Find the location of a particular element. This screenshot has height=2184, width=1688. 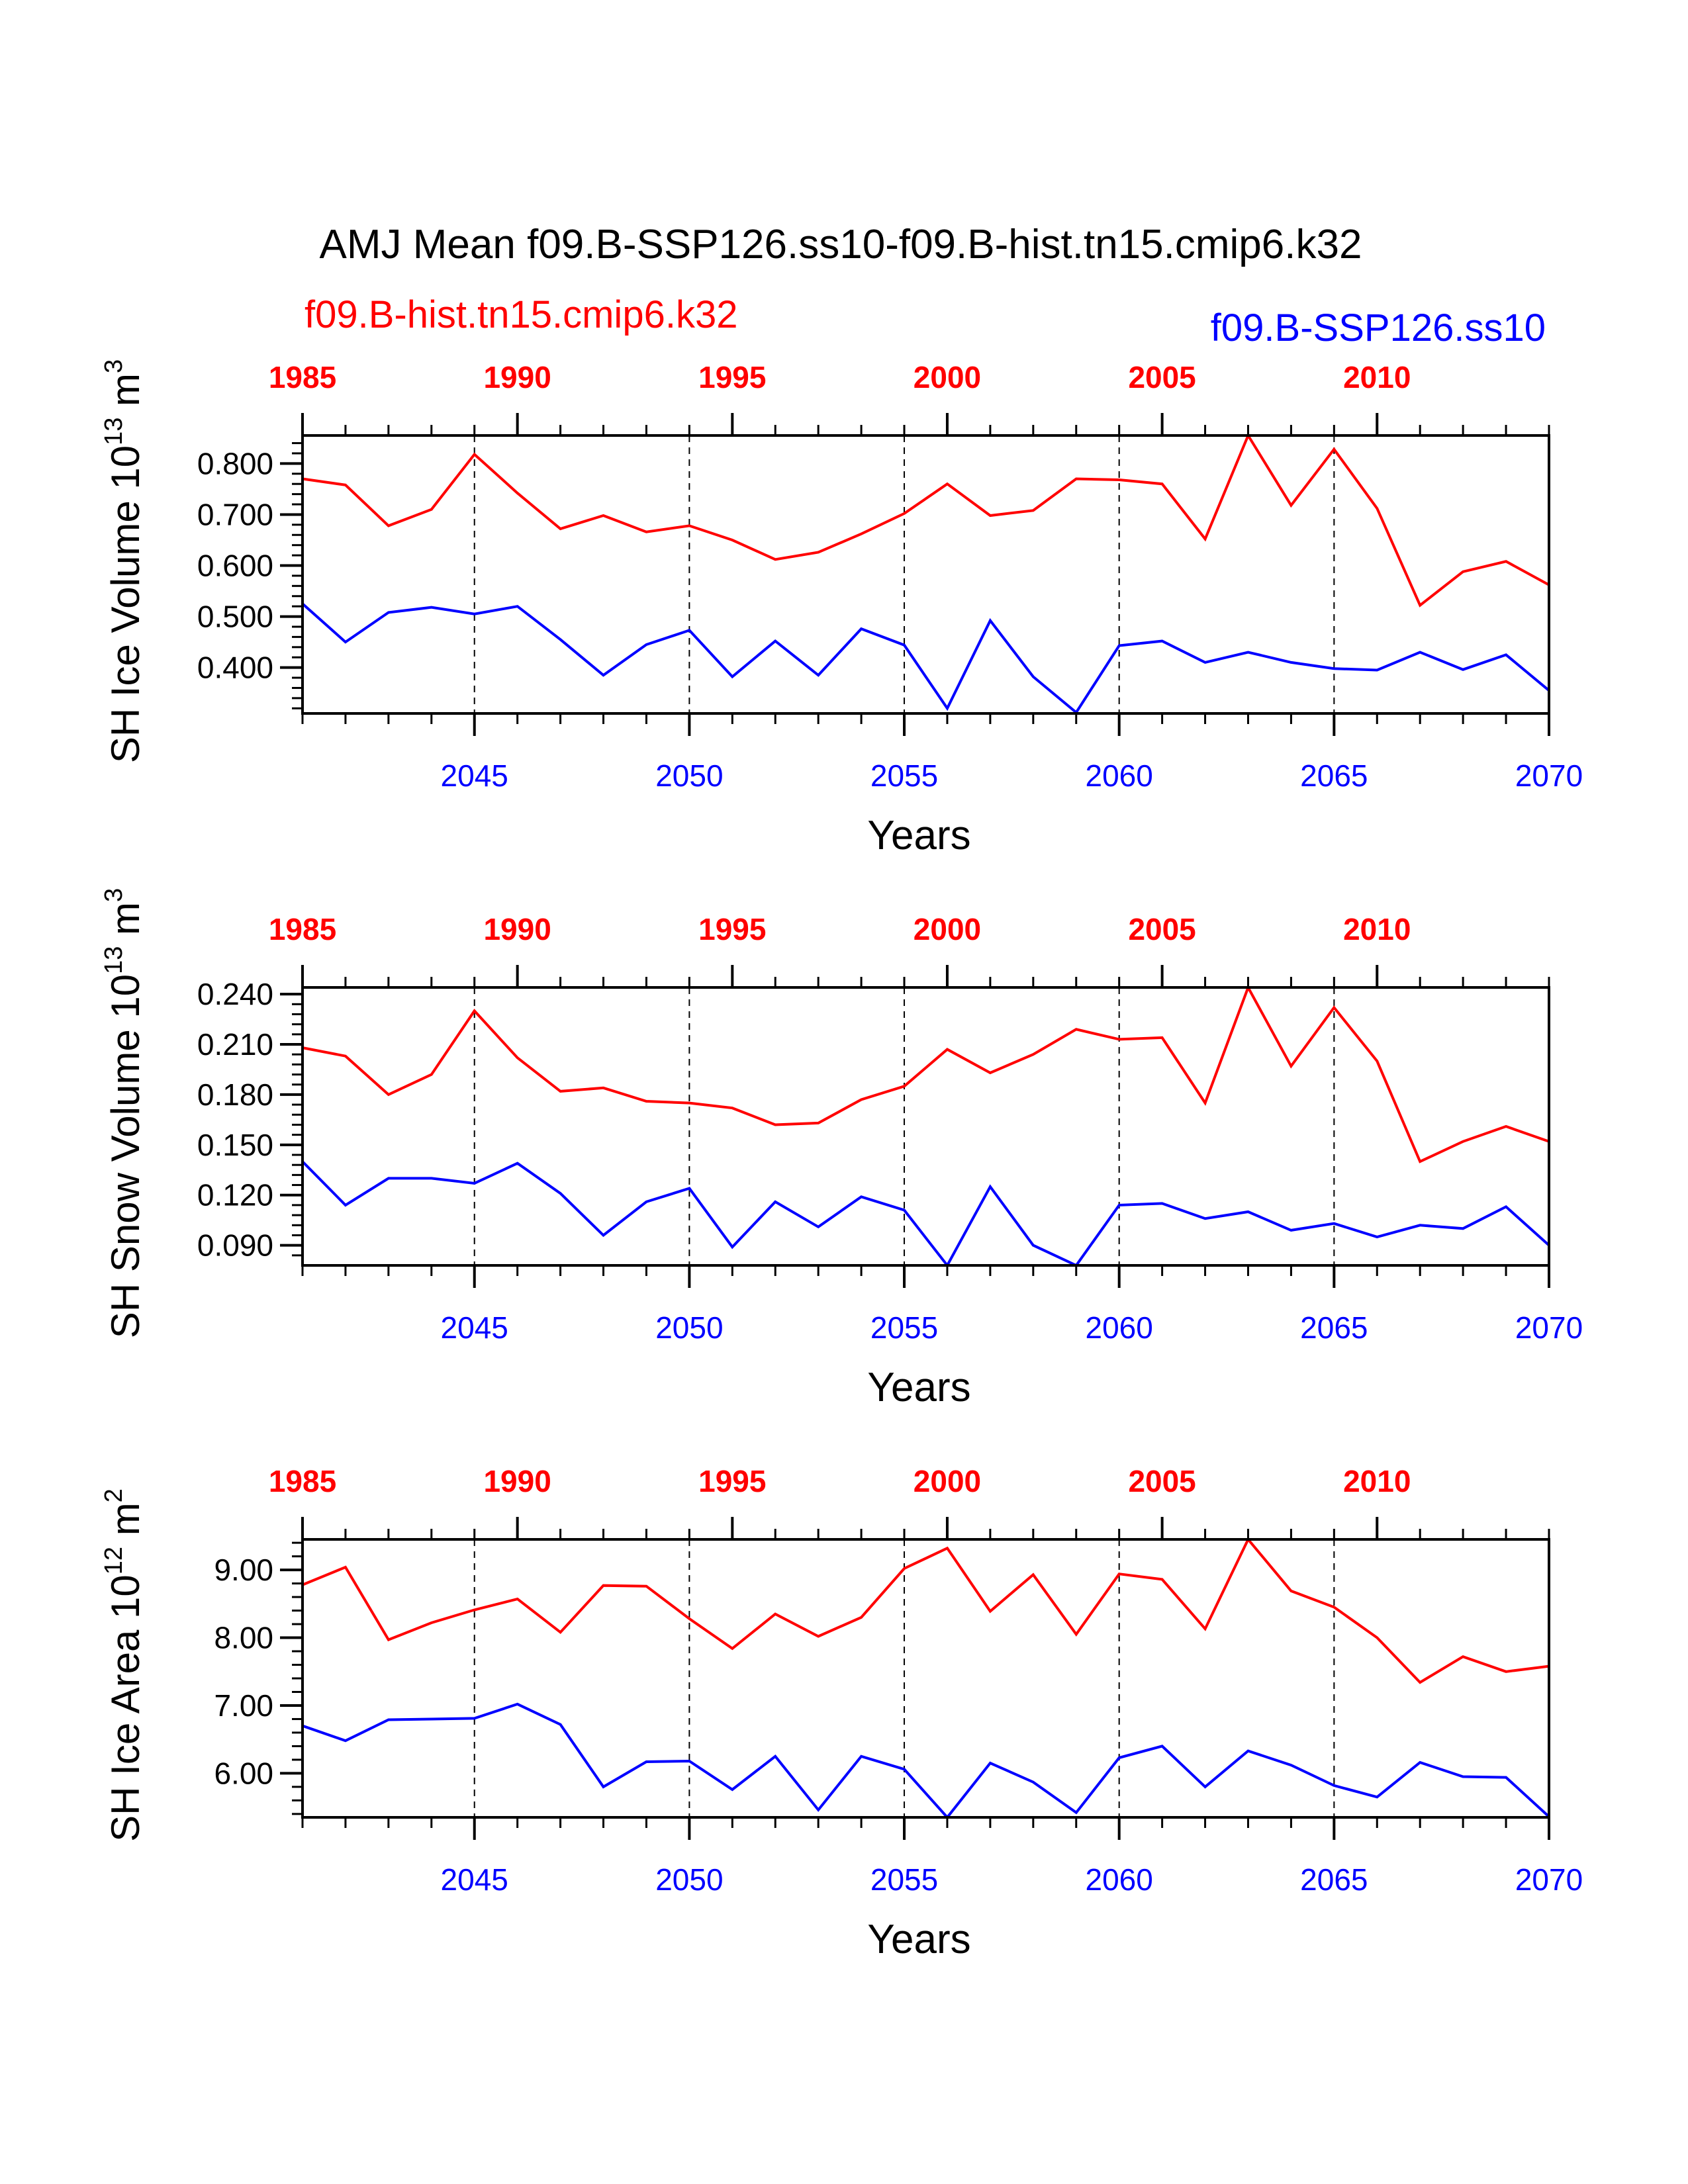

y-axis-label-main: SH Snow Volume 10 is located at coordinates (125, 1156).